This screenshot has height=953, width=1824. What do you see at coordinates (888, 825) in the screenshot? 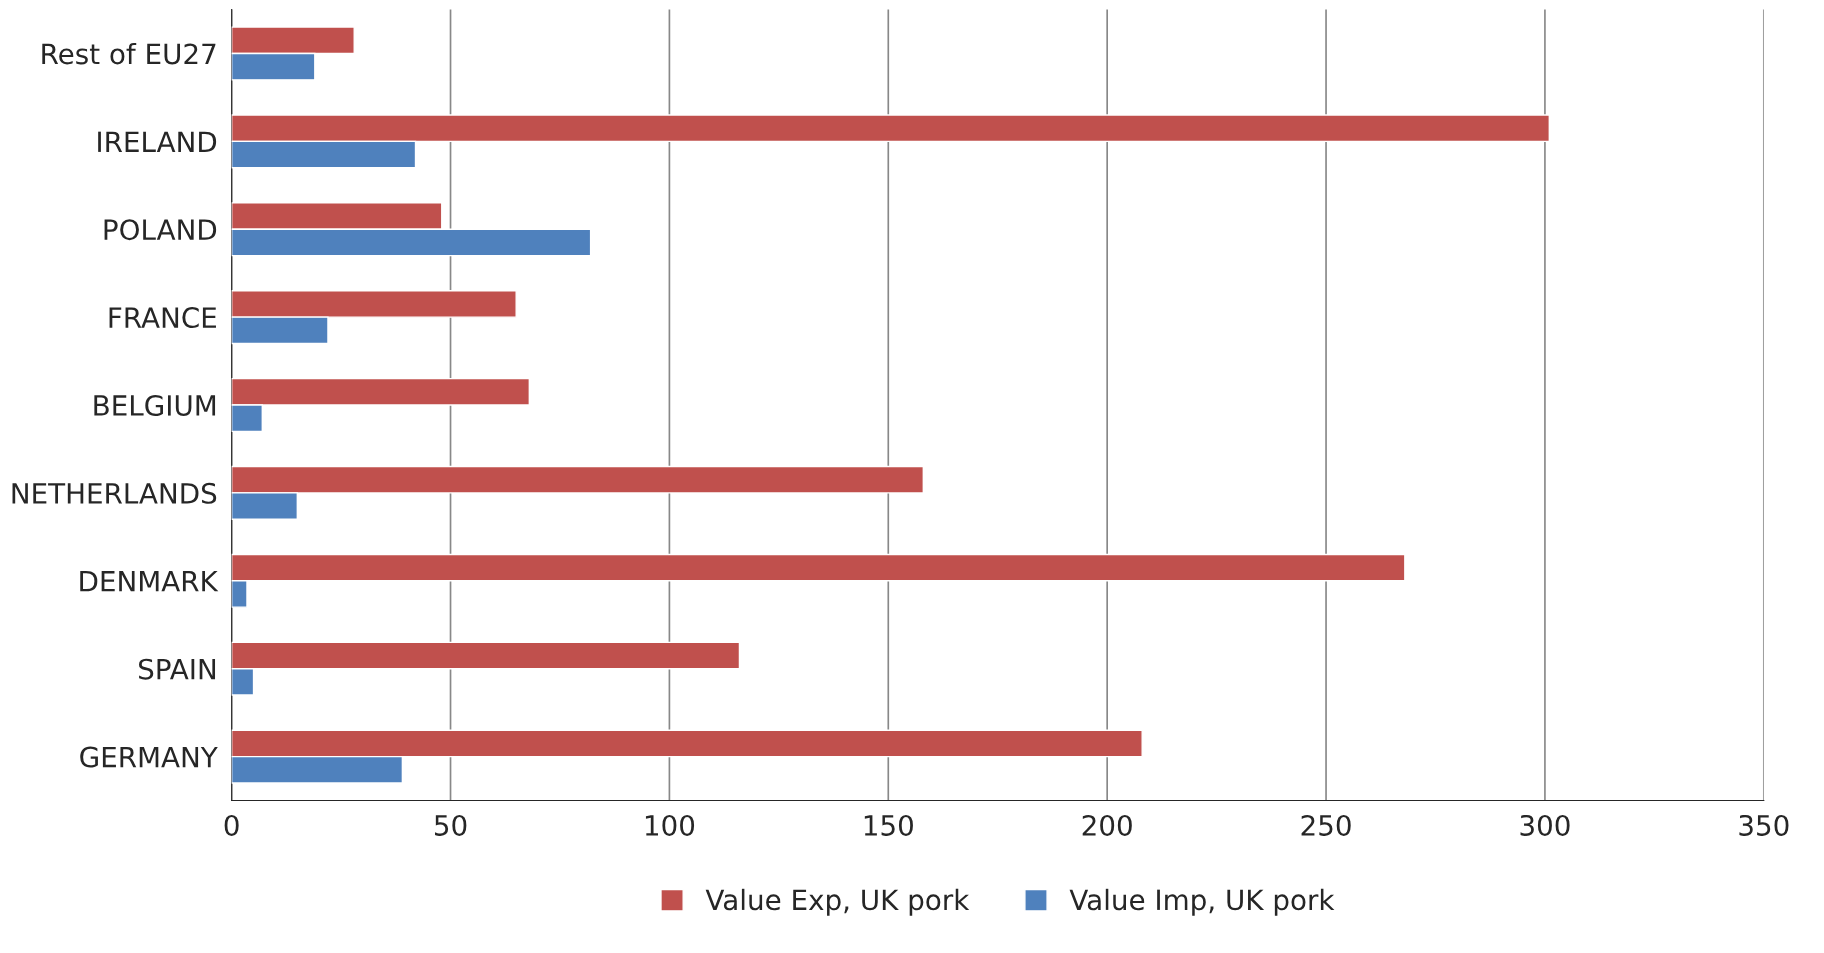
I see `x-tick-label: 150` at bounding box center [888, 825].